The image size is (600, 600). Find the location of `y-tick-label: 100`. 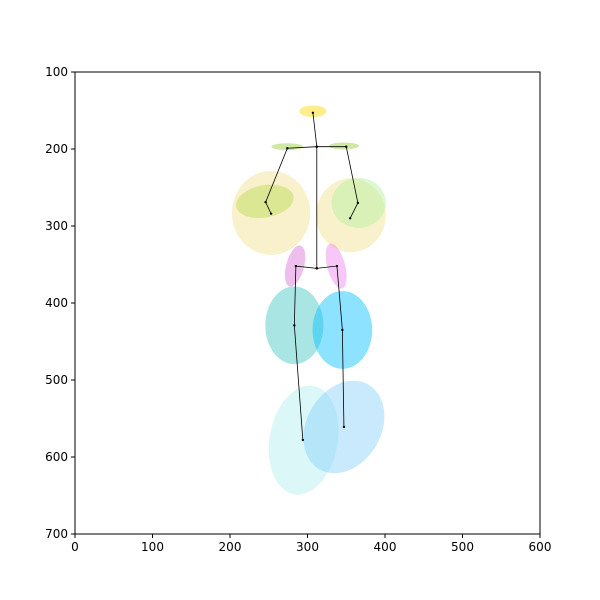

y-tick-label: 100 is located at coordinates (56, 72).